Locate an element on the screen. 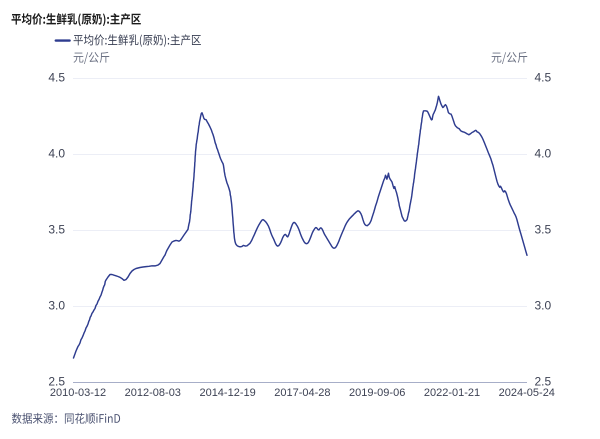 The image size is (600, 439). svg-text: 2012-08-03 is located at coordinates (153, 393).